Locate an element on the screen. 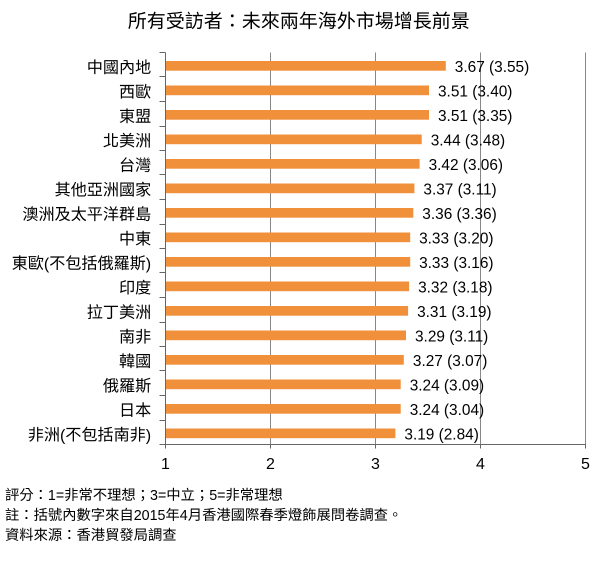 The height and width of the screenshot is (561, 600). svg-text: 5= is located at coordinates (217, 496).